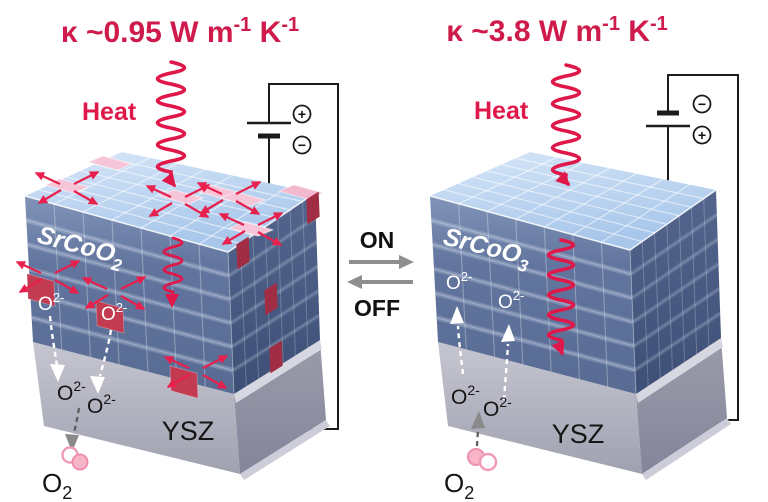 This screenshot has height=502, width=768. I want to click on ion-arrows-right, so click(482, 376).